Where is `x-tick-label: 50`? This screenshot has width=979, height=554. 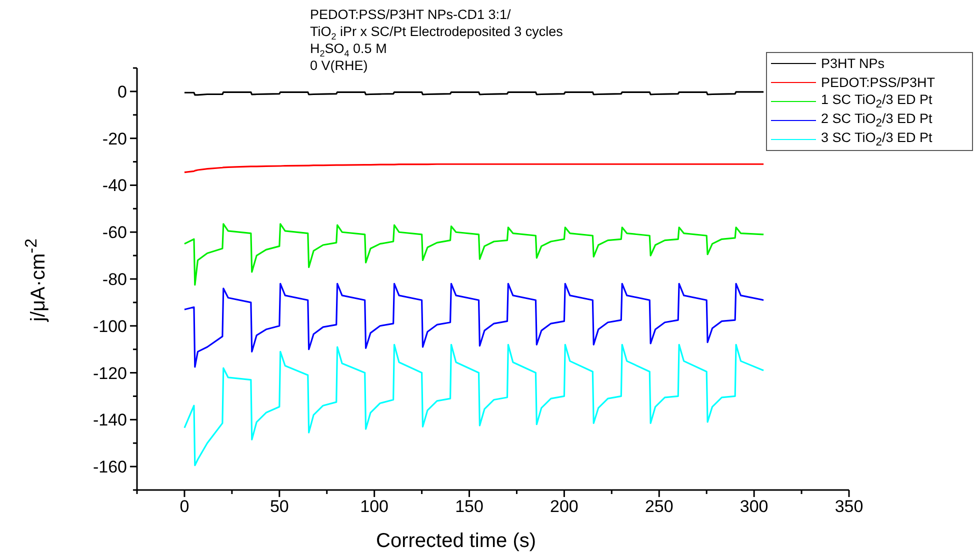
x-tick-label: 50 is located at coordinates (279, 506).